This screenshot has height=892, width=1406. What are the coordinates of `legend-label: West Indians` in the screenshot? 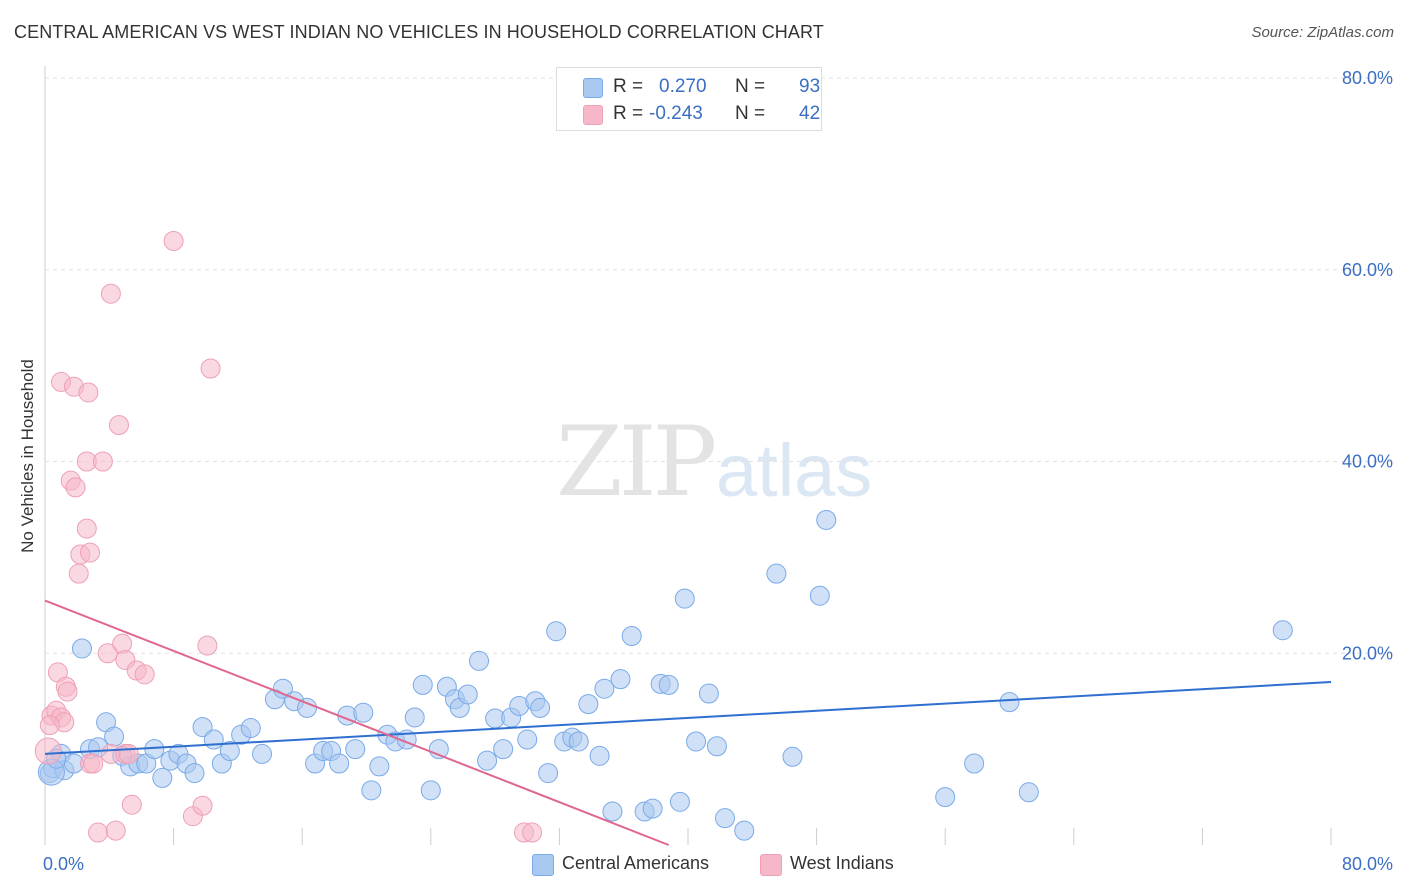 It's located at (842, 863).